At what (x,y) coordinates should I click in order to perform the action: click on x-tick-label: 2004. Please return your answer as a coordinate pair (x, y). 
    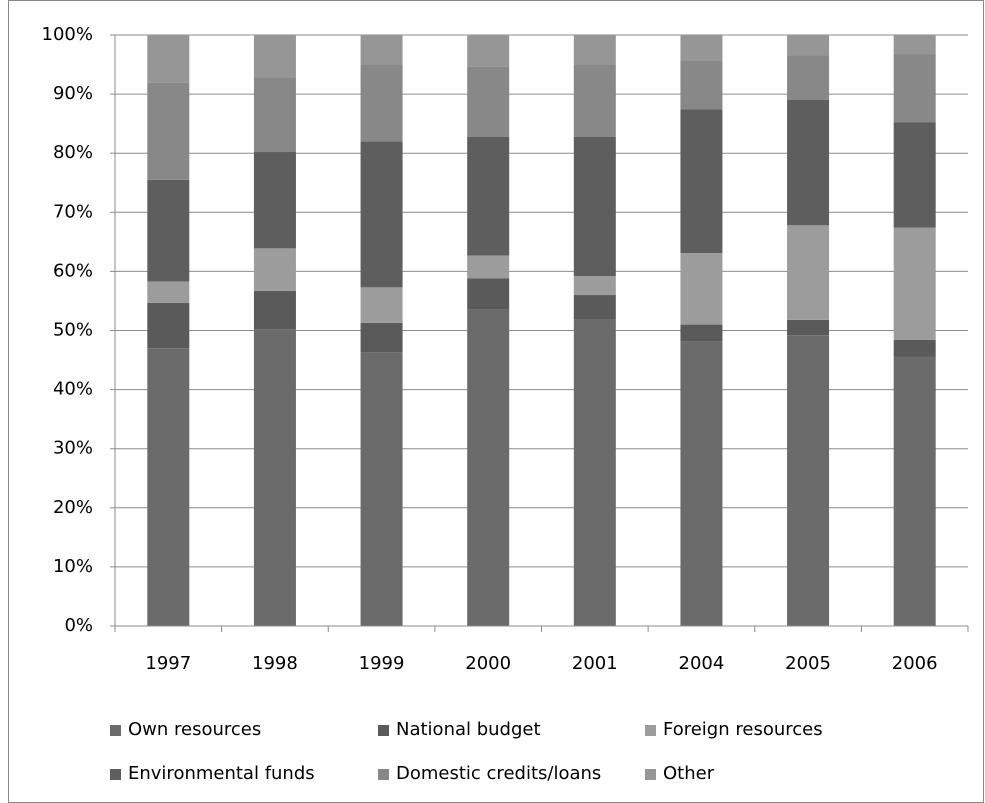
    Looking at the image, I should click on (702, 663).